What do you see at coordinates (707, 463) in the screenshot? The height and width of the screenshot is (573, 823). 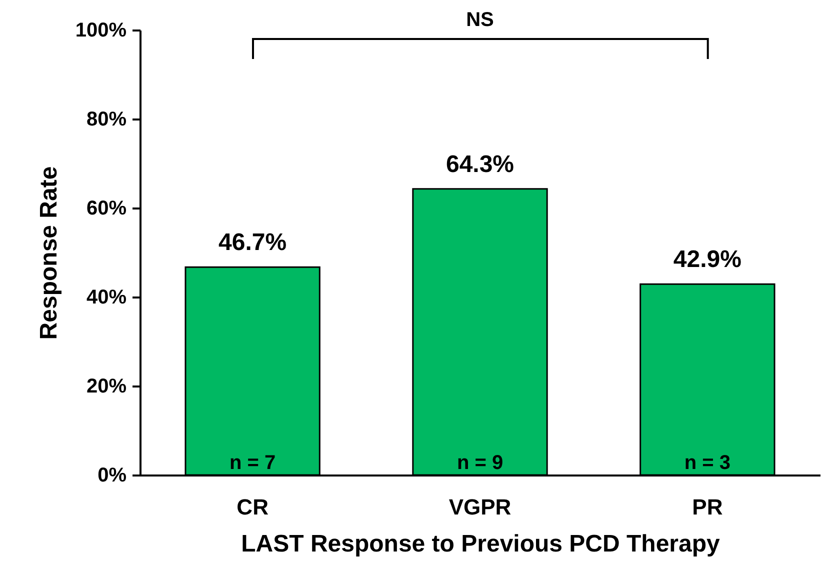 I see `annotation: n = 3` at bounding box center [707, 463].